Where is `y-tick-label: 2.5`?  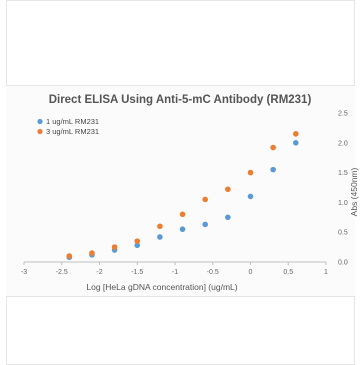 y-tick-label: 2.5 is located at coordinates (343, 114).